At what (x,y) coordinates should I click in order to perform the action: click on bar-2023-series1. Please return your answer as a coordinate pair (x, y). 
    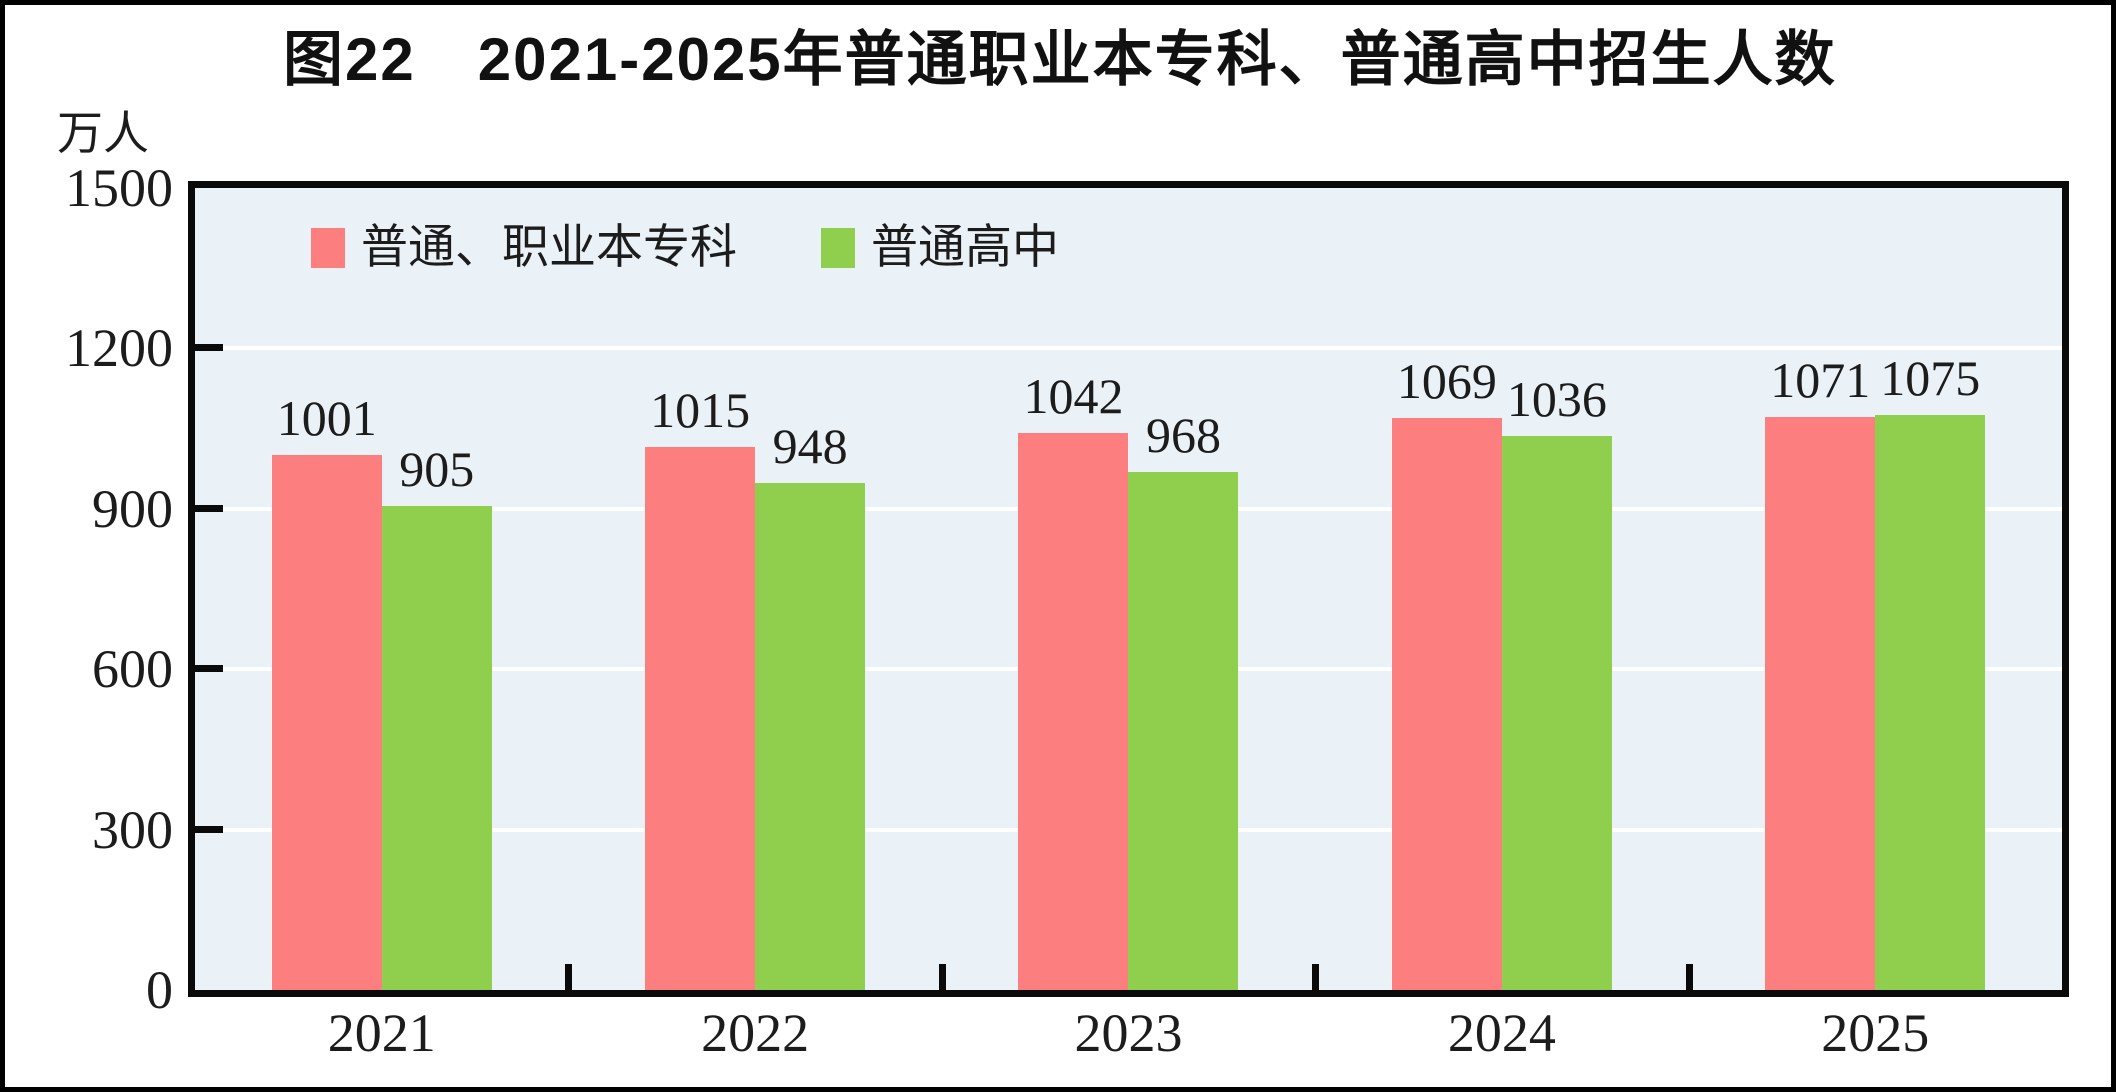
    Looking at the image, I should click on (1183, 731).